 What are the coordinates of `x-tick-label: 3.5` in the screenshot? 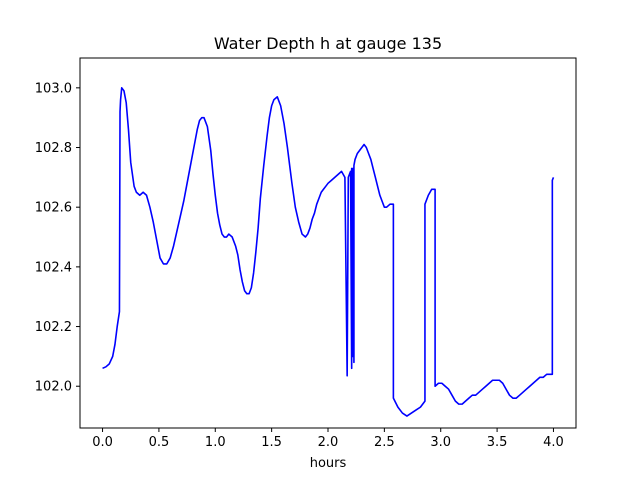 It's located at (497, 442).